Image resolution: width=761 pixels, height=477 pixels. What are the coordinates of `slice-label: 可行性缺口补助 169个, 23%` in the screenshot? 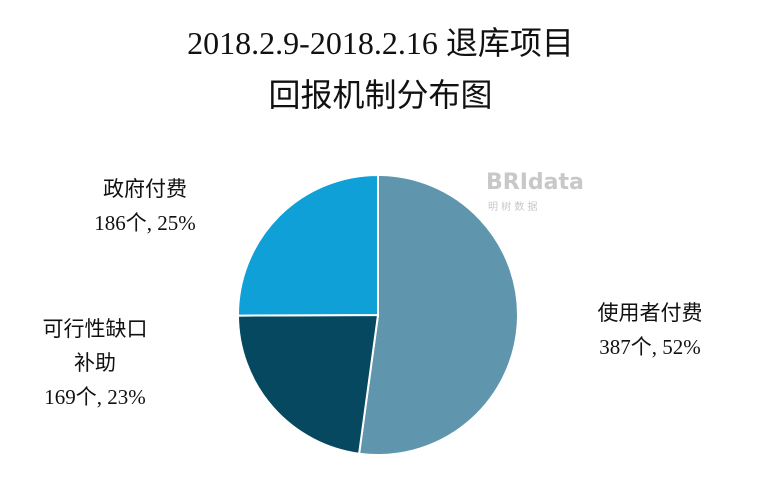 It's located at (95, 363).